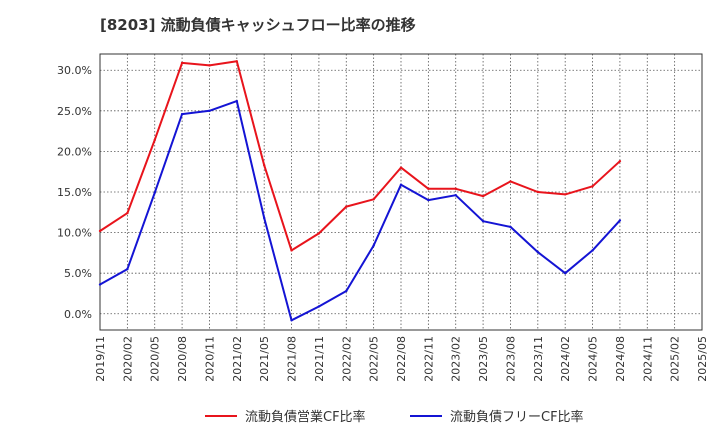 The height and width of the screenshot is (440, 720). I want to click on x-tick-label: 2019/11, so click(100, 359).